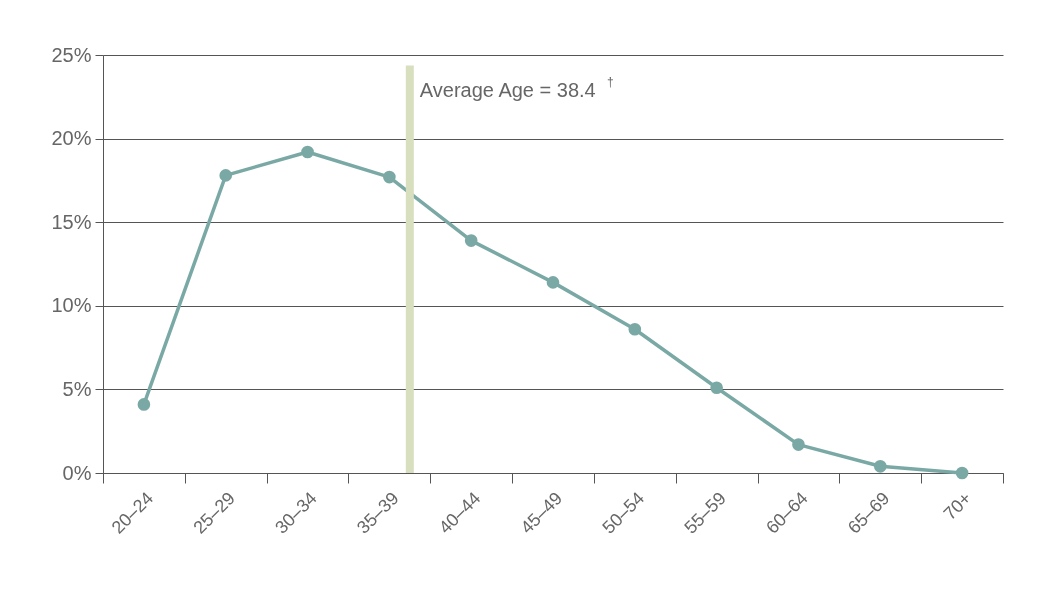 This screenshot has width=1059, height=590. Describe the element at coordinates (71, 54) in the screenshot. I see `y-tick-label: 25%` at that location.